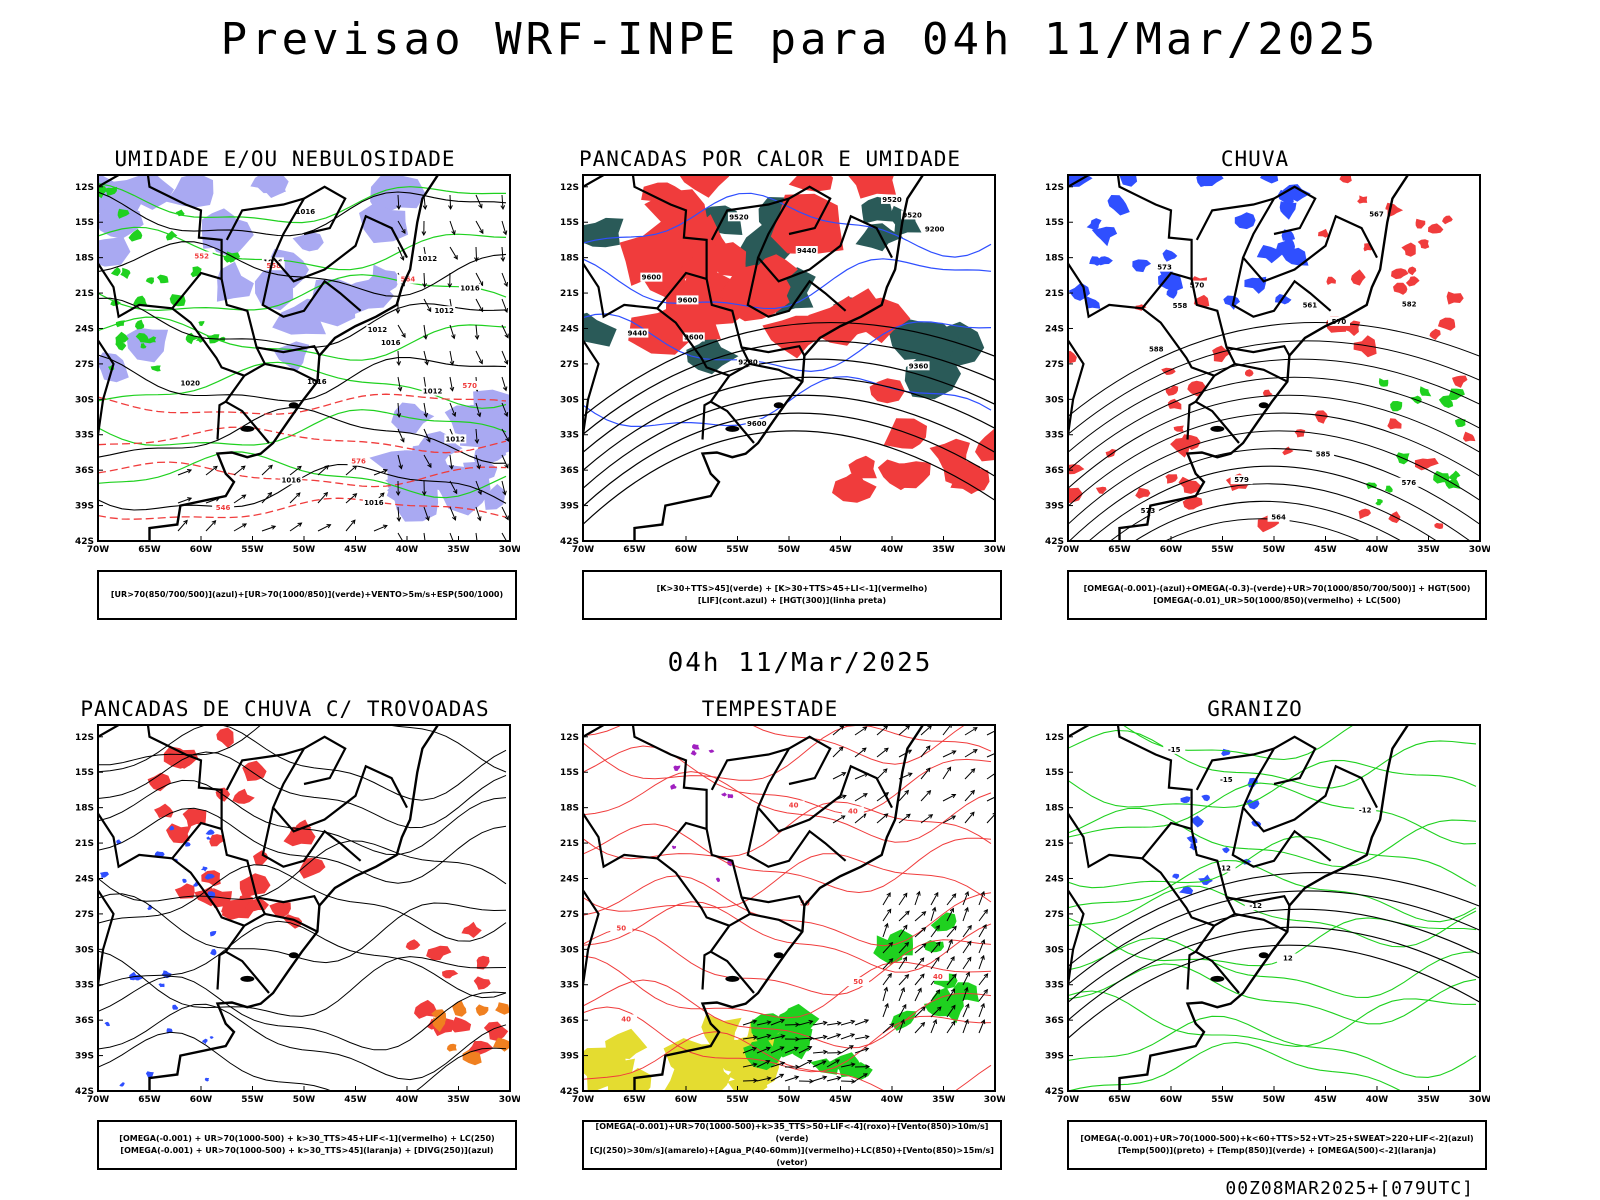  What do you see at coordinates (912, 215) in the screenshot?
I see `contour-label: 9520` at bounding box center [912, 215].